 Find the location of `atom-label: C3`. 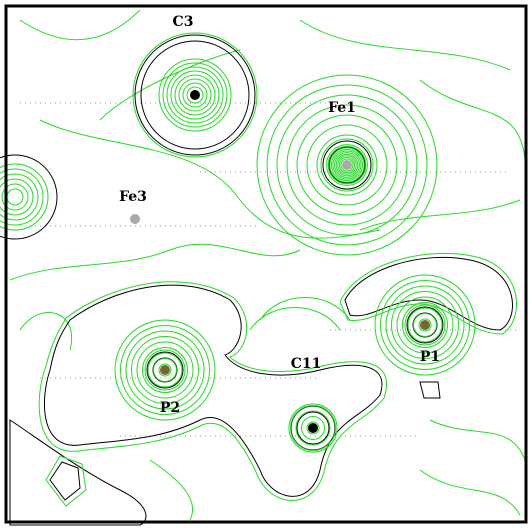

atom-label: C3 is located at coordinates (183, 22).